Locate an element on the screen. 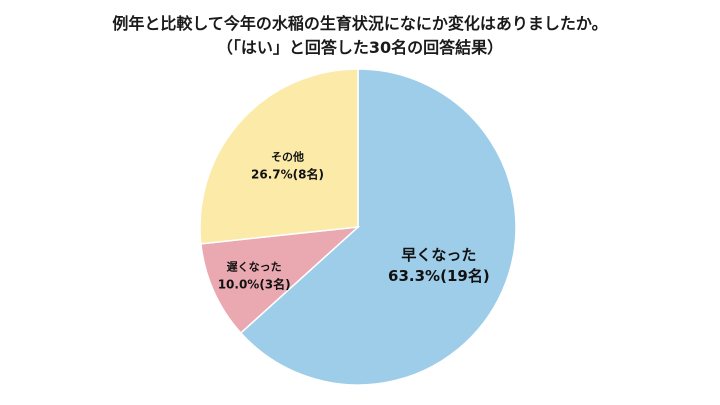 The image size is (720, 405). pie-slice-osoku is located at coordinates (280, 280).